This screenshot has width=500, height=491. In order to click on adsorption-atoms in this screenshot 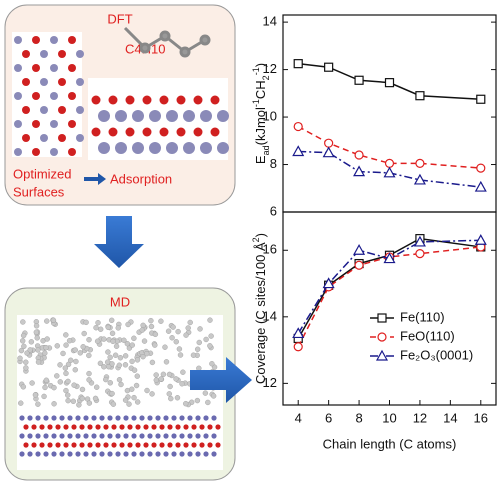, I will do `click(160, 124)`.